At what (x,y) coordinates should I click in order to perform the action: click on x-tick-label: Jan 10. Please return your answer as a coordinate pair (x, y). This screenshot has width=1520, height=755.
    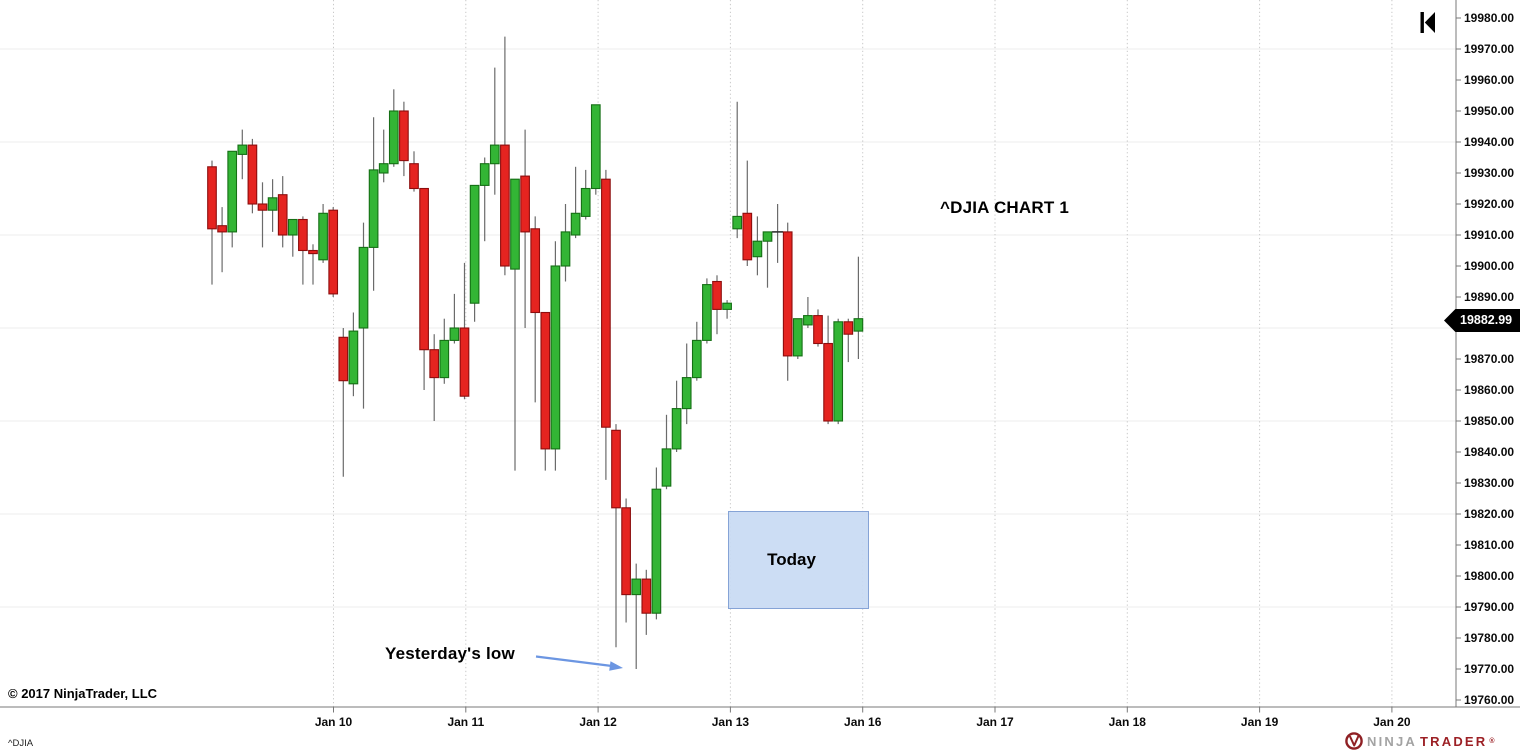
    Looking at the image, I should click on (334, 722).